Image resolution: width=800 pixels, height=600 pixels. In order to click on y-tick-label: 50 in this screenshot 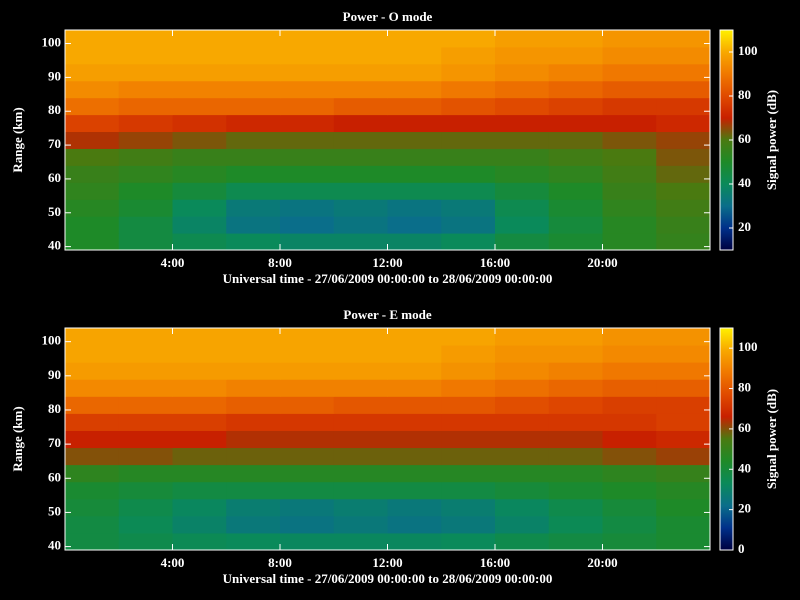, I will do `click(54, 211)`.